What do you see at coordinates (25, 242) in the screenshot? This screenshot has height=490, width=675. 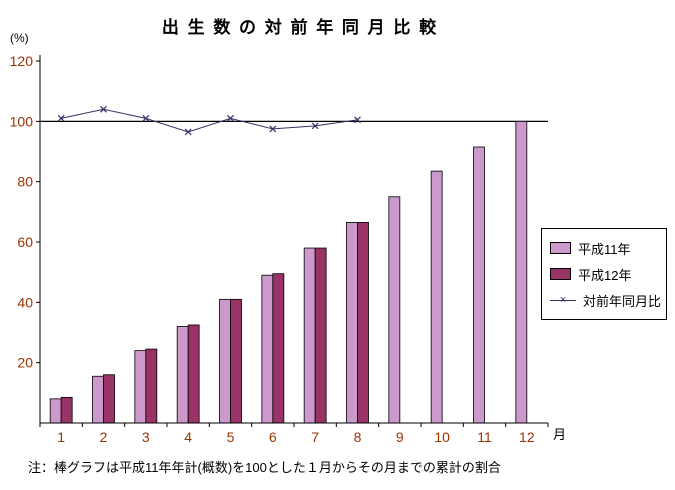 I see `y-tick-label: 60` at bounding box center [25, 242].